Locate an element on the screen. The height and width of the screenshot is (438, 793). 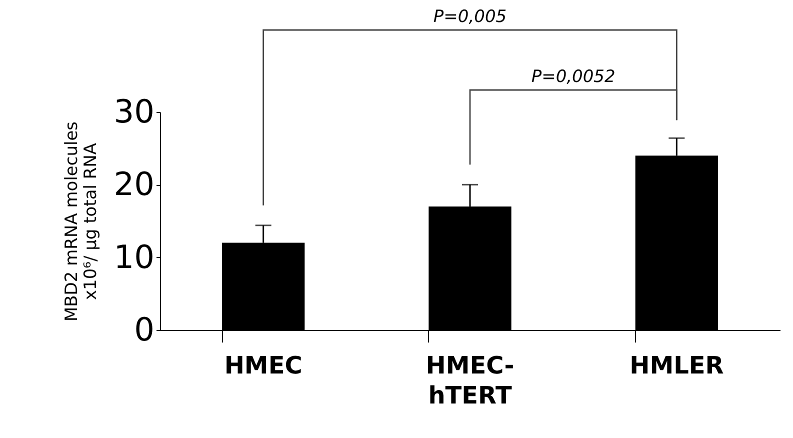
x-tick-label: HMLER is located at coordinates (677, 366).